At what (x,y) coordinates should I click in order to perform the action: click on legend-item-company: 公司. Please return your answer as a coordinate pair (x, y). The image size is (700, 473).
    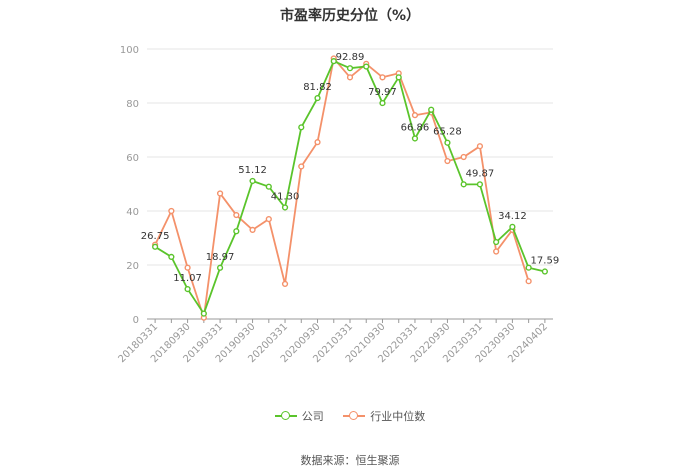
    Looking at the image, I should click on (299, 416).